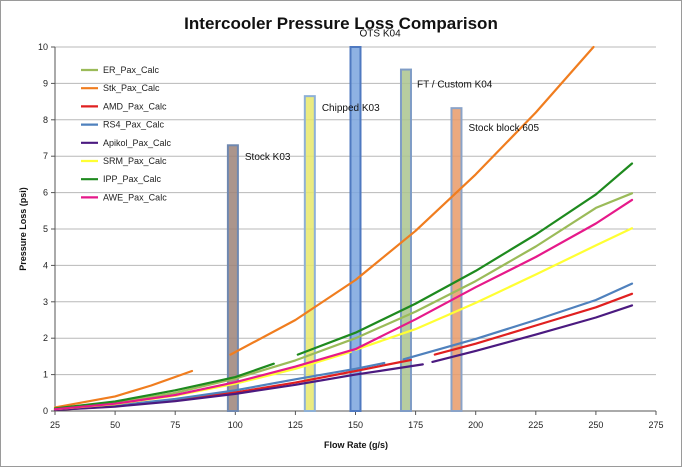 The height and width of the screenshot is (467, 682). What do you see at coordinates (503, 128) in the screenshot?
I see `bar-annotation: Stock block 605` at bounding box center [503, 128].